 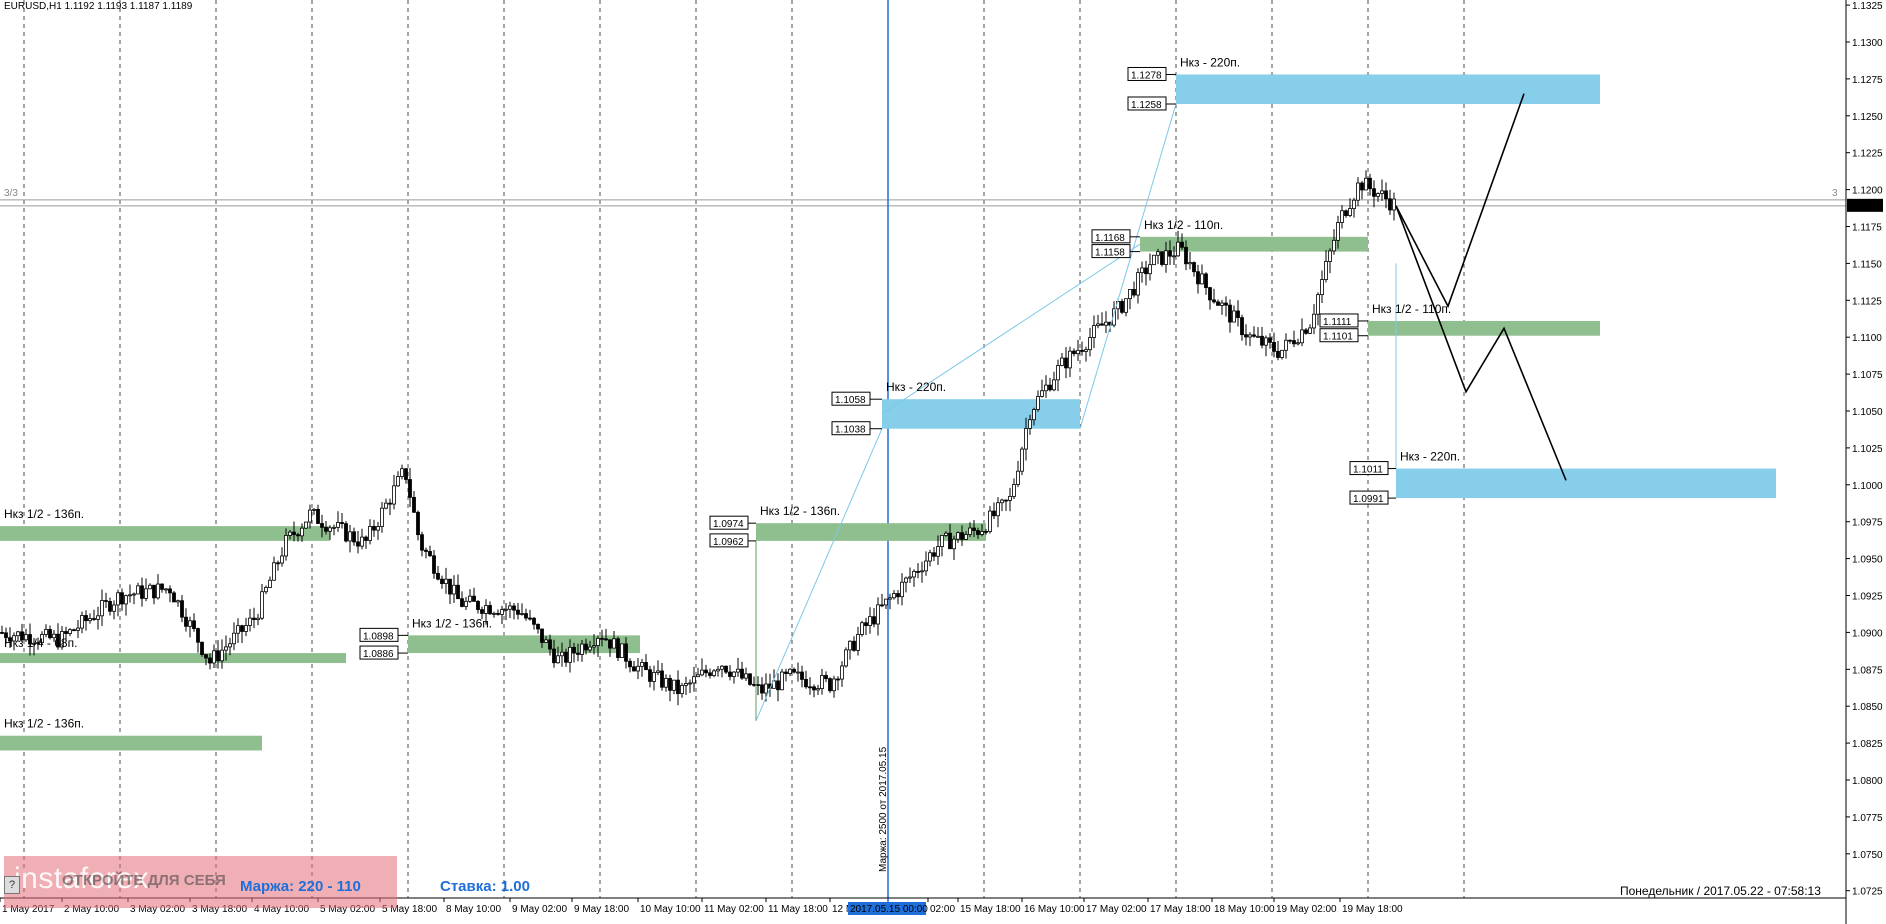 I want to click on help-button: ?, so click(x=12, y=885).